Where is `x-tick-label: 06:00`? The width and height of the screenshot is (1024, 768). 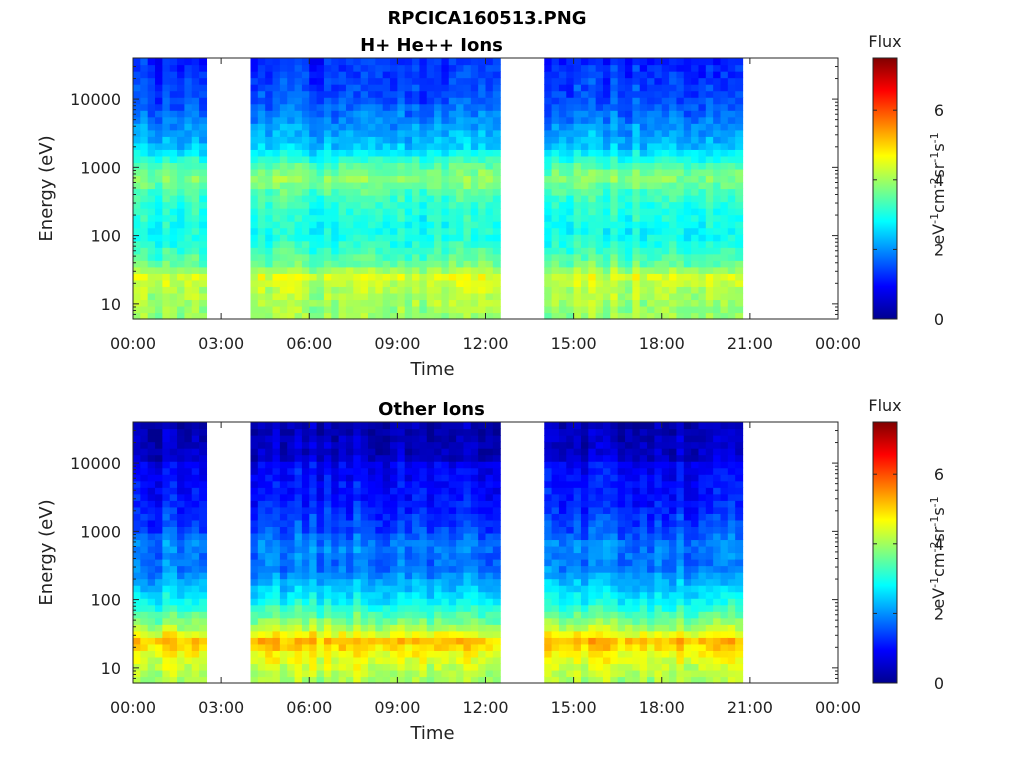
x-tick-label: 06:00 is located at coordinates (309, 343).